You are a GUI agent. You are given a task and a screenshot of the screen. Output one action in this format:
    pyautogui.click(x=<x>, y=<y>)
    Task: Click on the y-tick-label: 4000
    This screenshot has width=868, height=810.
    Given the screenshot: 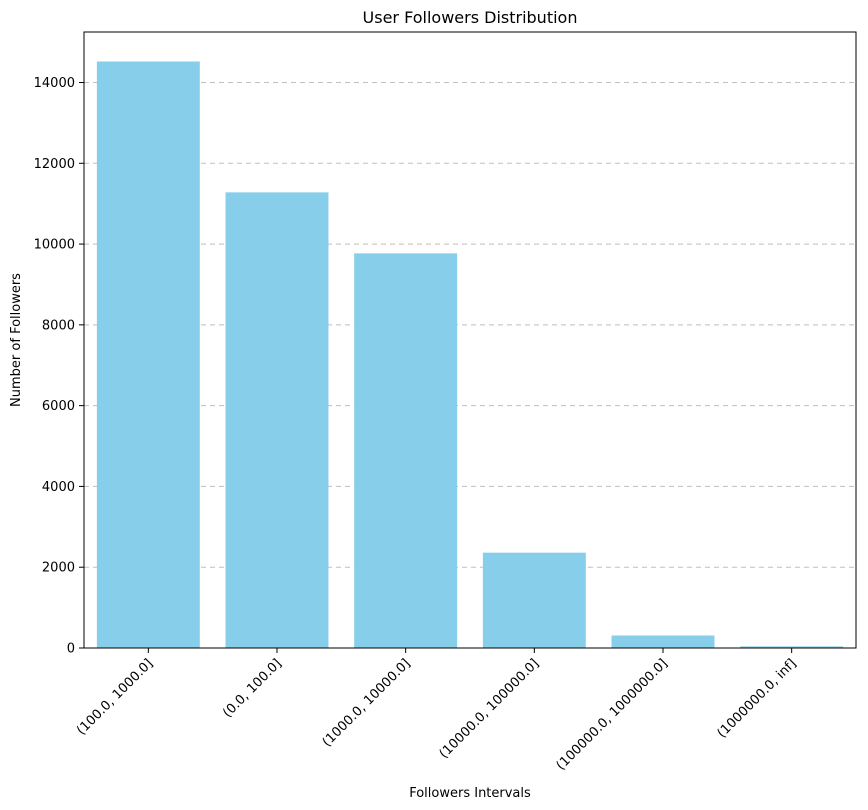 What is the action you would take?
    pyautogui.click(x=58, y=487)
    